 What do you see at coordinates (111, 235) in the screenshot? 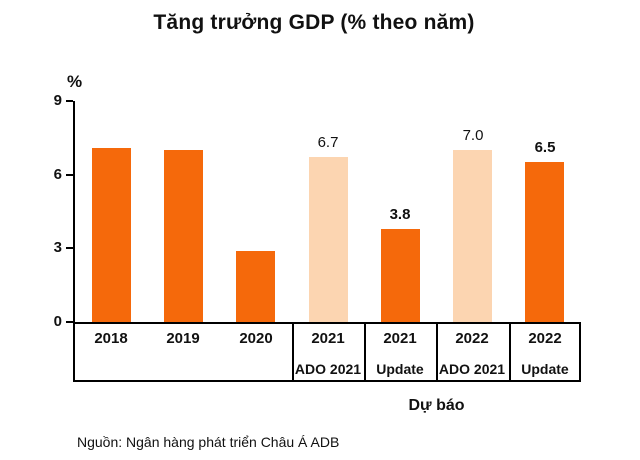
I see `bar-2018` at bounding box center [111, 235].